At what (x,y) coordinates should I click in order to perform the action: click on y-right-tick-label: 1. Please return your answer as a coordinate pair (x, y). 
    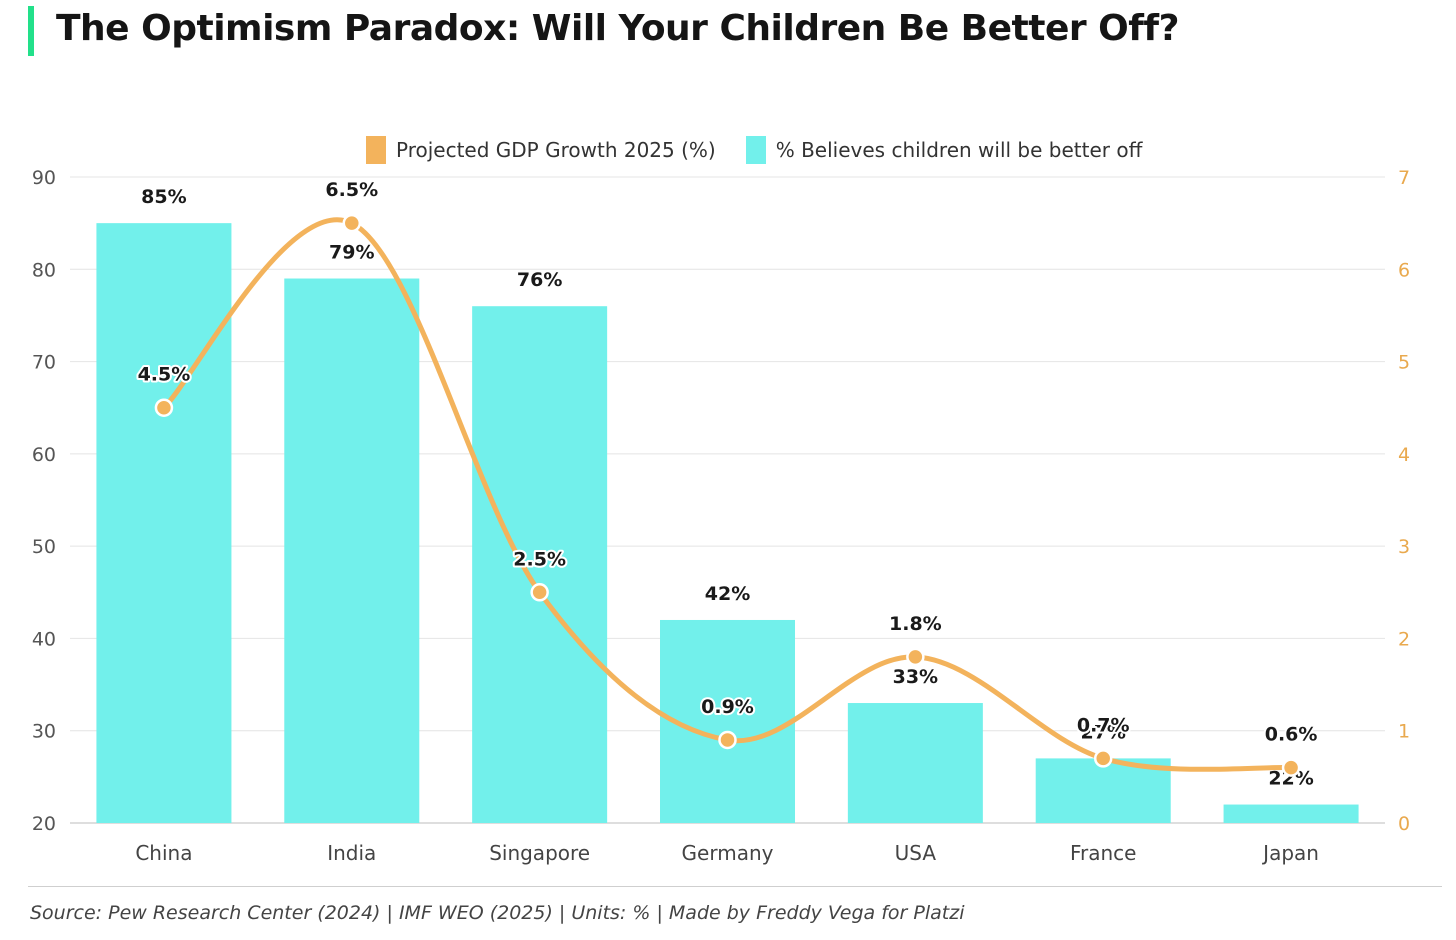
    Looking at the image, I should click on (1404, 732).